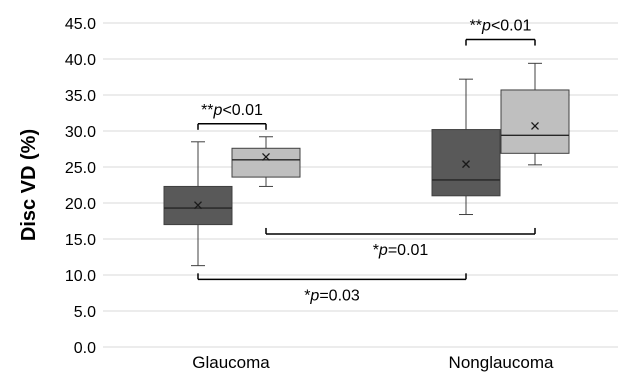 The width and height of the screenshot is (637, 372). What do you see at coordinates (80, 168) in the screenshot?
I see `y-tick-label: 25.0` at bounding box center [80, 168].